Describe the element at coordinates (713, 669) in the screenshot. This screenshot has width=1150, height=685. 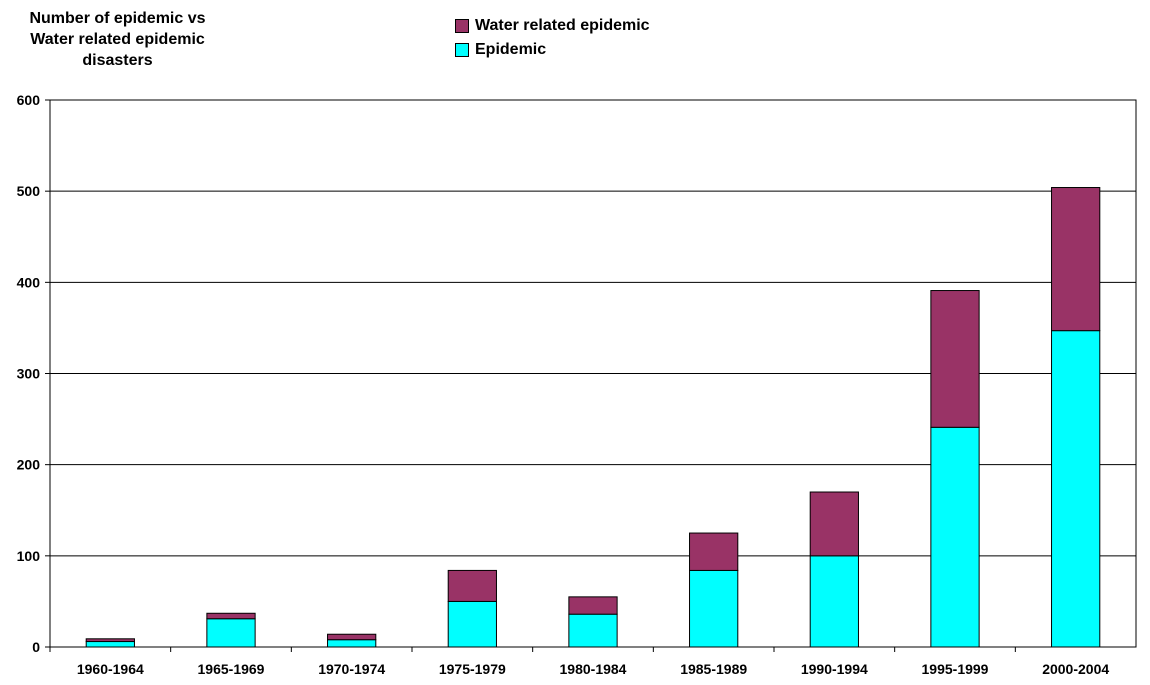
I see `x-tick-label-1985-1989: 1985-1989` at that location.